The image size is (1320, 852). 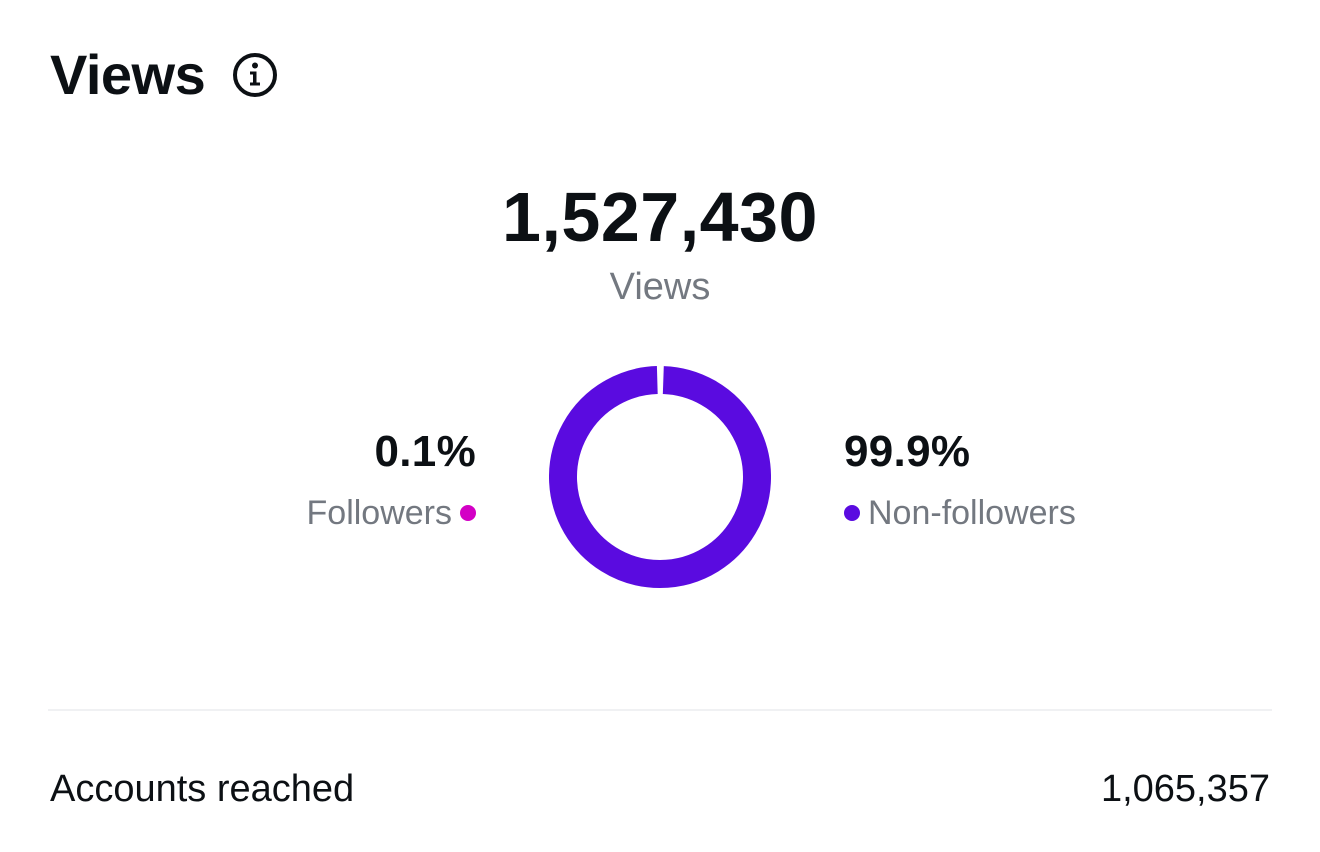 I want to click on followers-percentage: 0.1%, so click(x=425, y=451).